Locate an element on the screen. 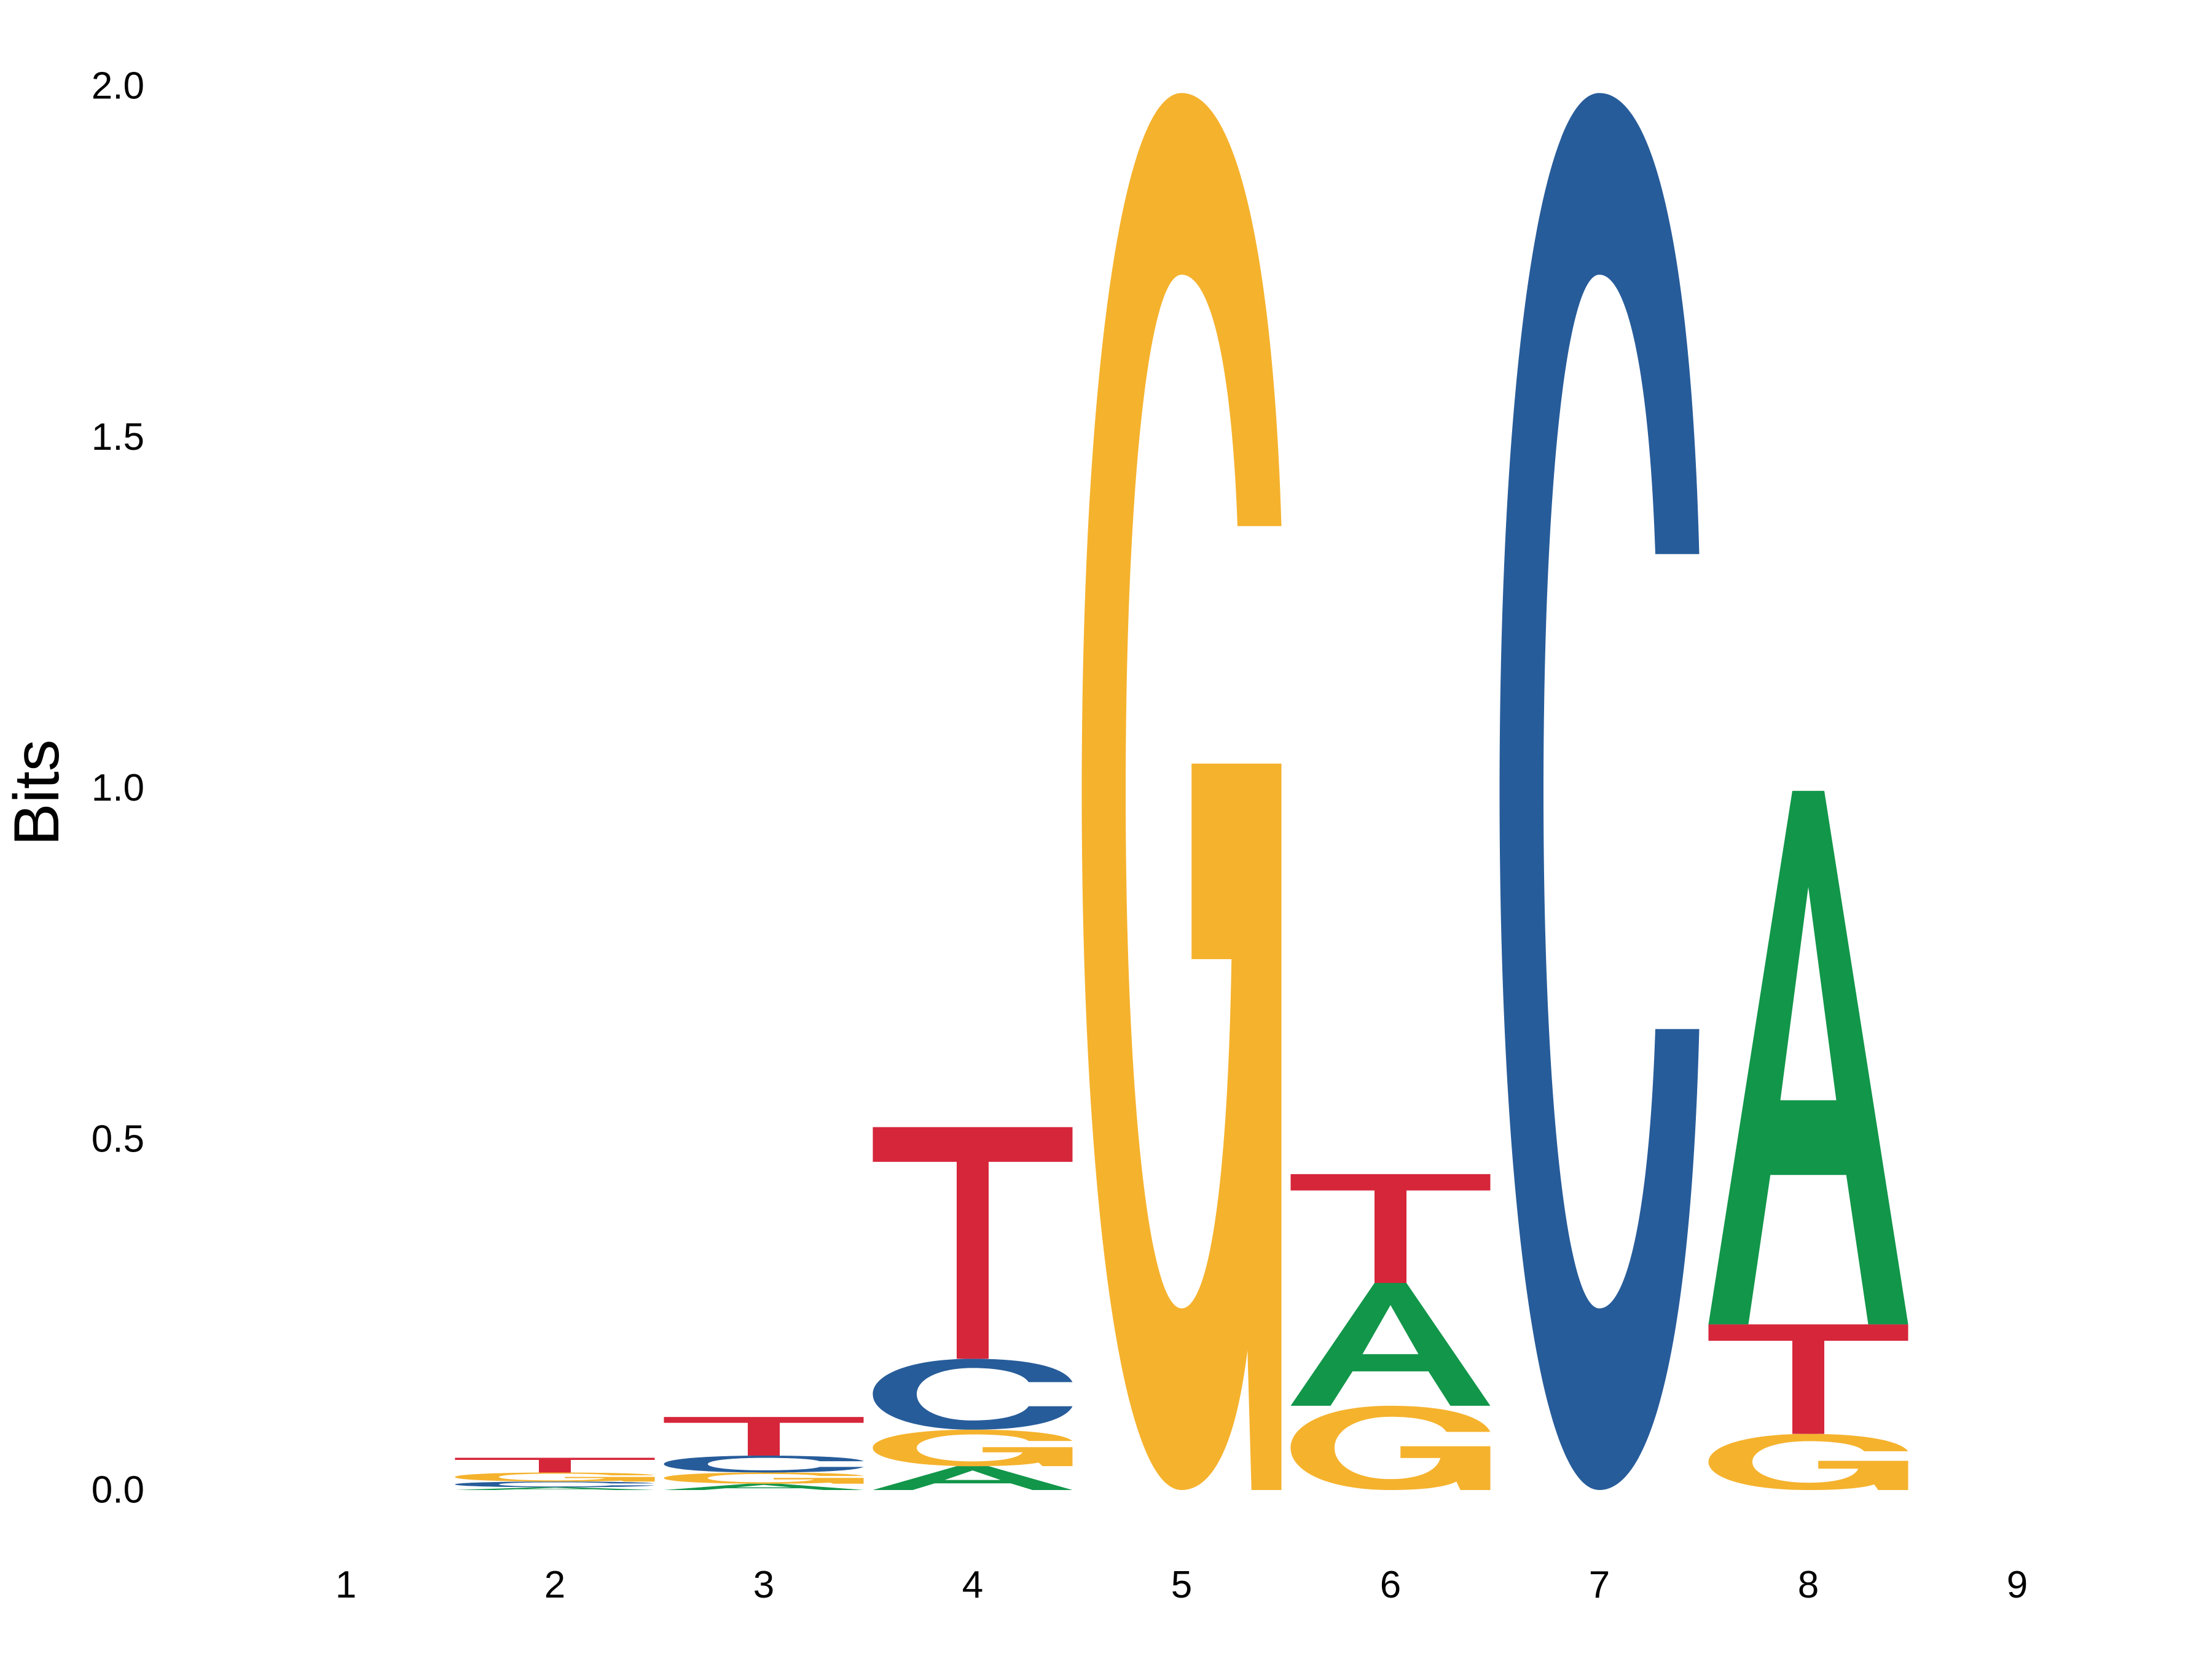  x-axis-ticks: 1 2 3 4 5 6 7 8 9 is located at coordinates (1181, 1585).